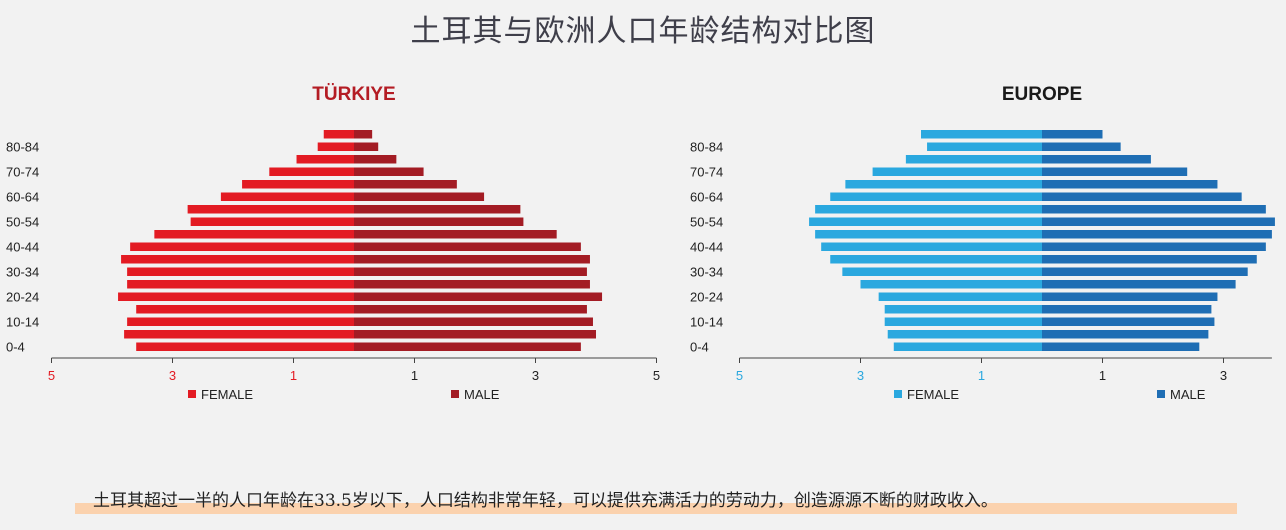 The width and height of the screenshot is (1286, 530). Describe the element at coordinates (353, 94) in the screenshot. I see `chart-title: TÜRKIYE` at that location.